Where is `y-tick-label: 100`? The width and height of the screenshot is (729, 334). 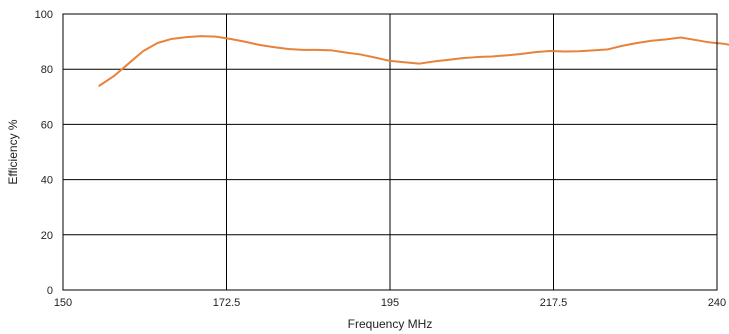 y-tick-label: 100 is located at coordinates (44, 15).